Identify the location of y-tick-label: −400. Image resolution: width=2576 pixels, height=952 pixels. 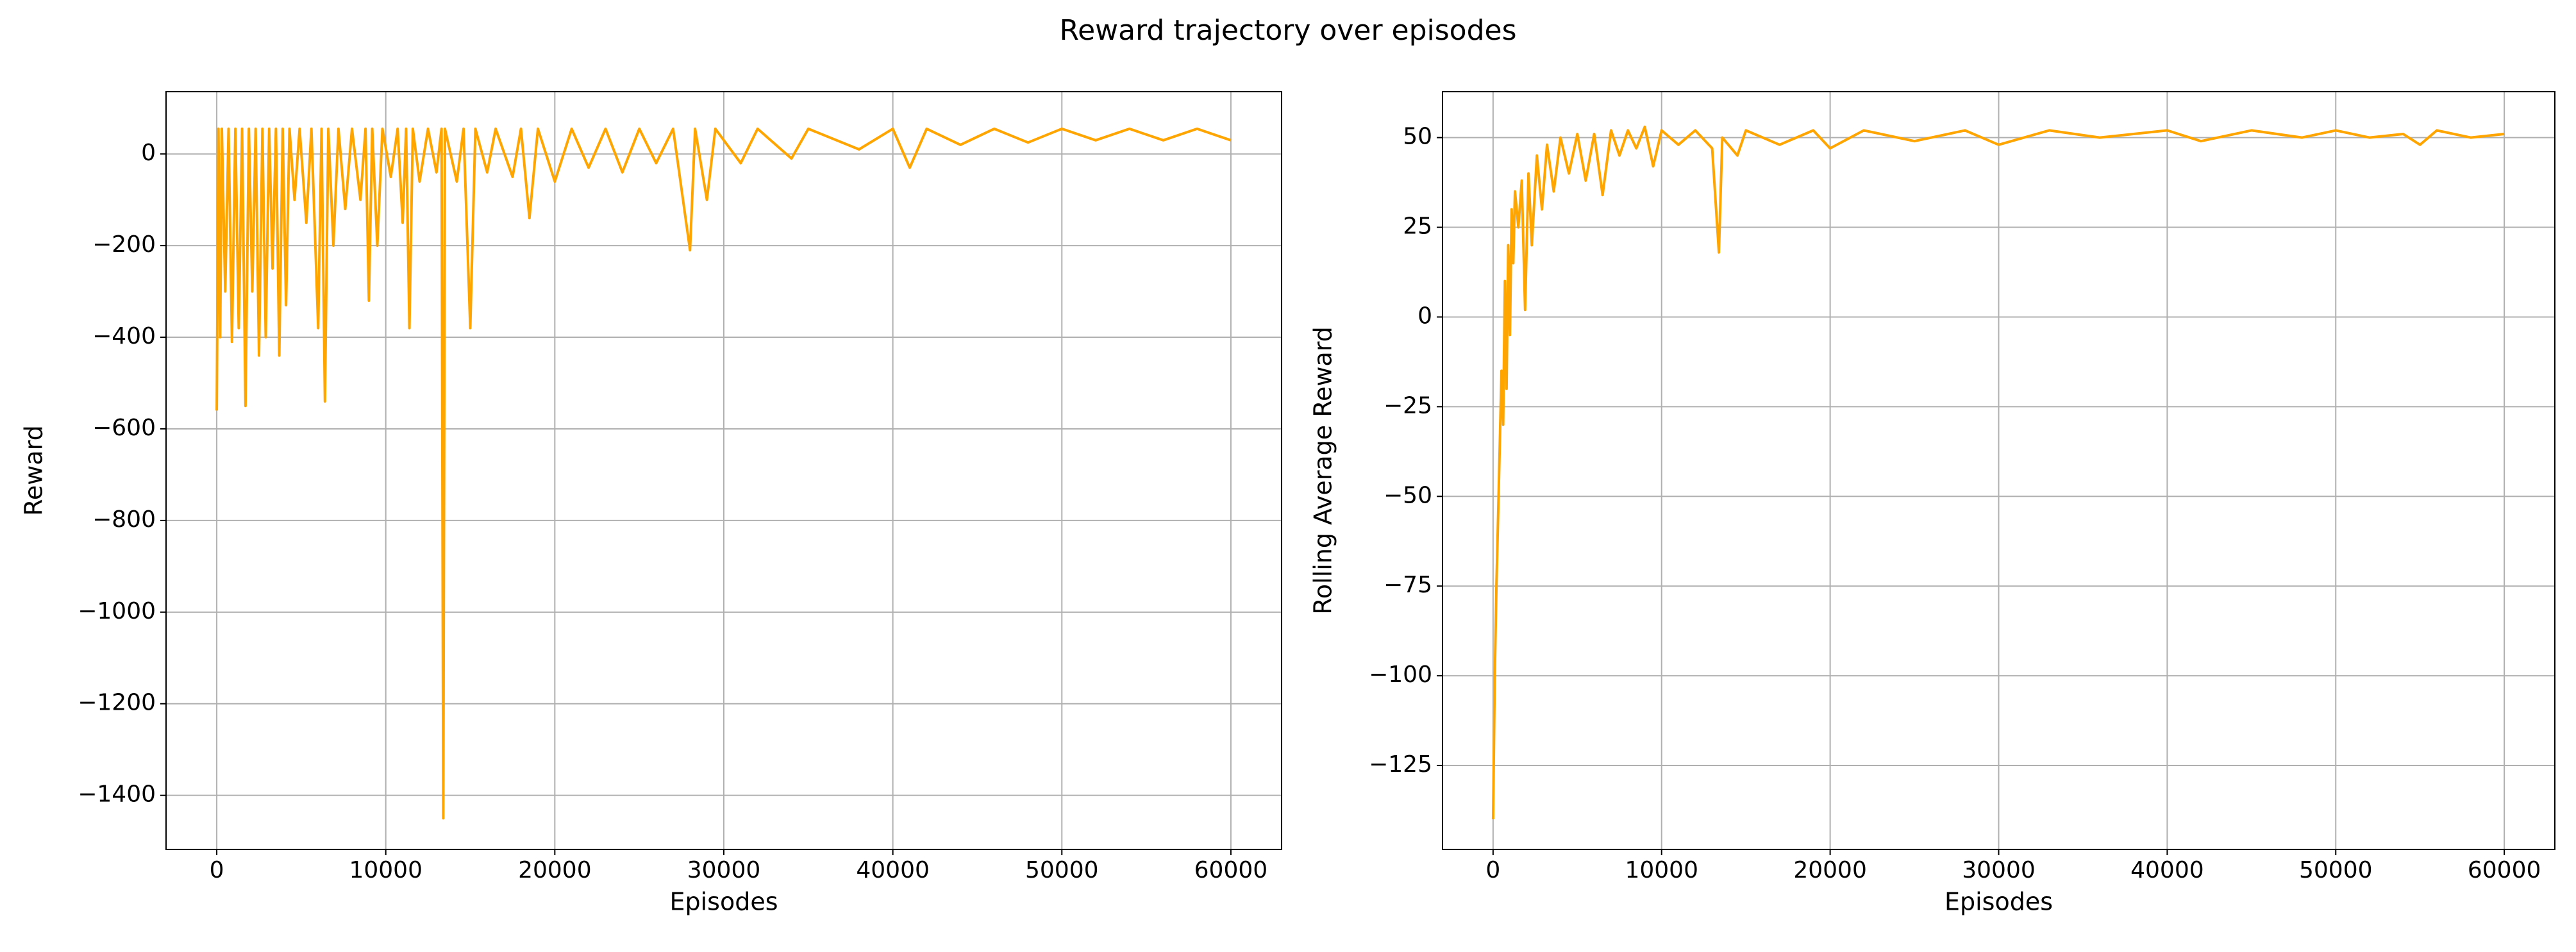
(124, 336).